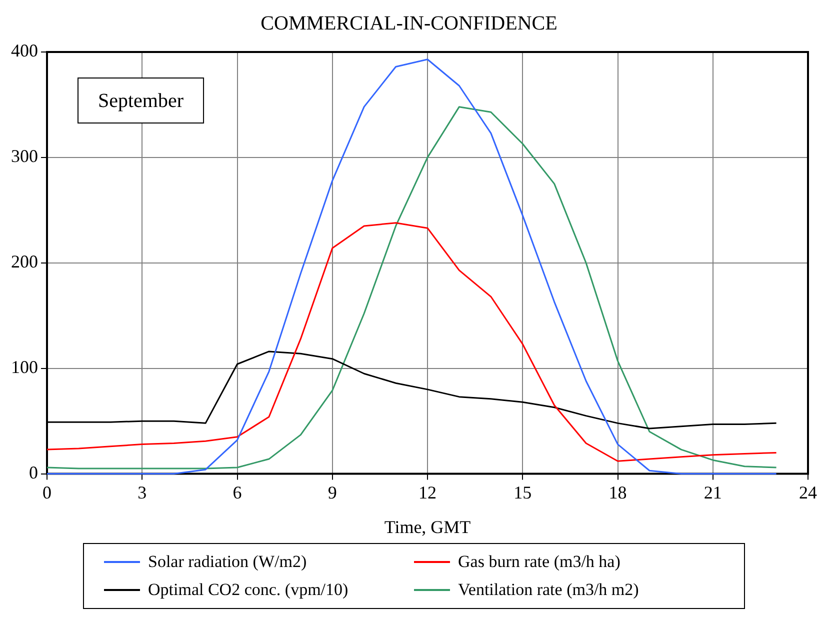 The width and height of the screenshot is (828, 629). I want to click on x-tick-label: 24, so click(808, 492).